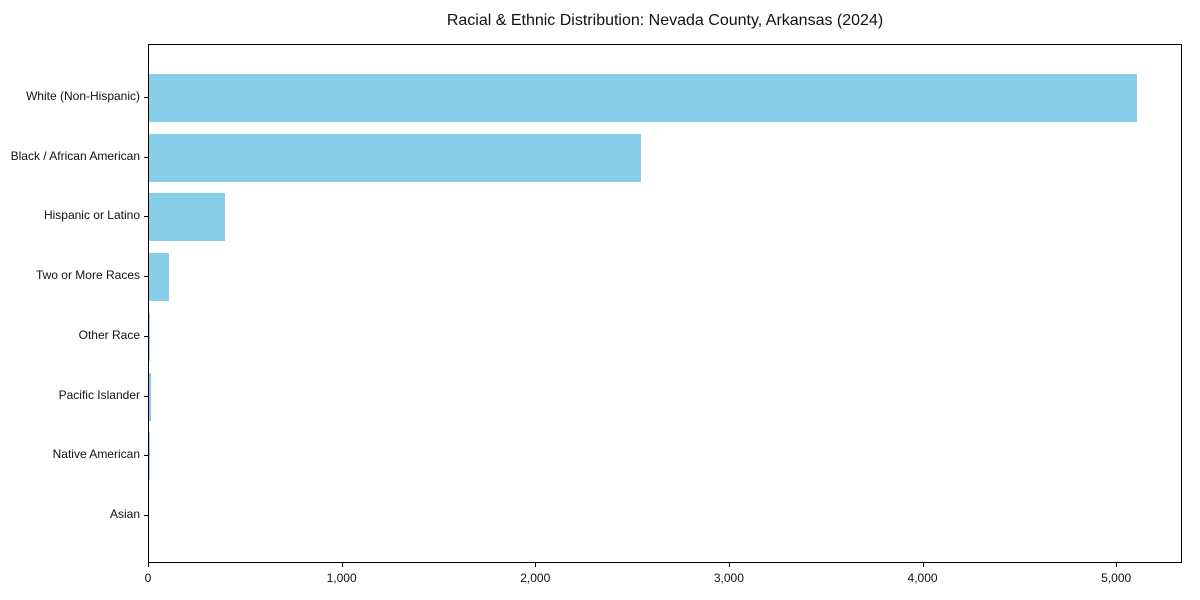 The image size is (1200, 600). Describe the element at coordinates (159, 277) in the screenshot. I see `bar-two-or-more-races` at that location.